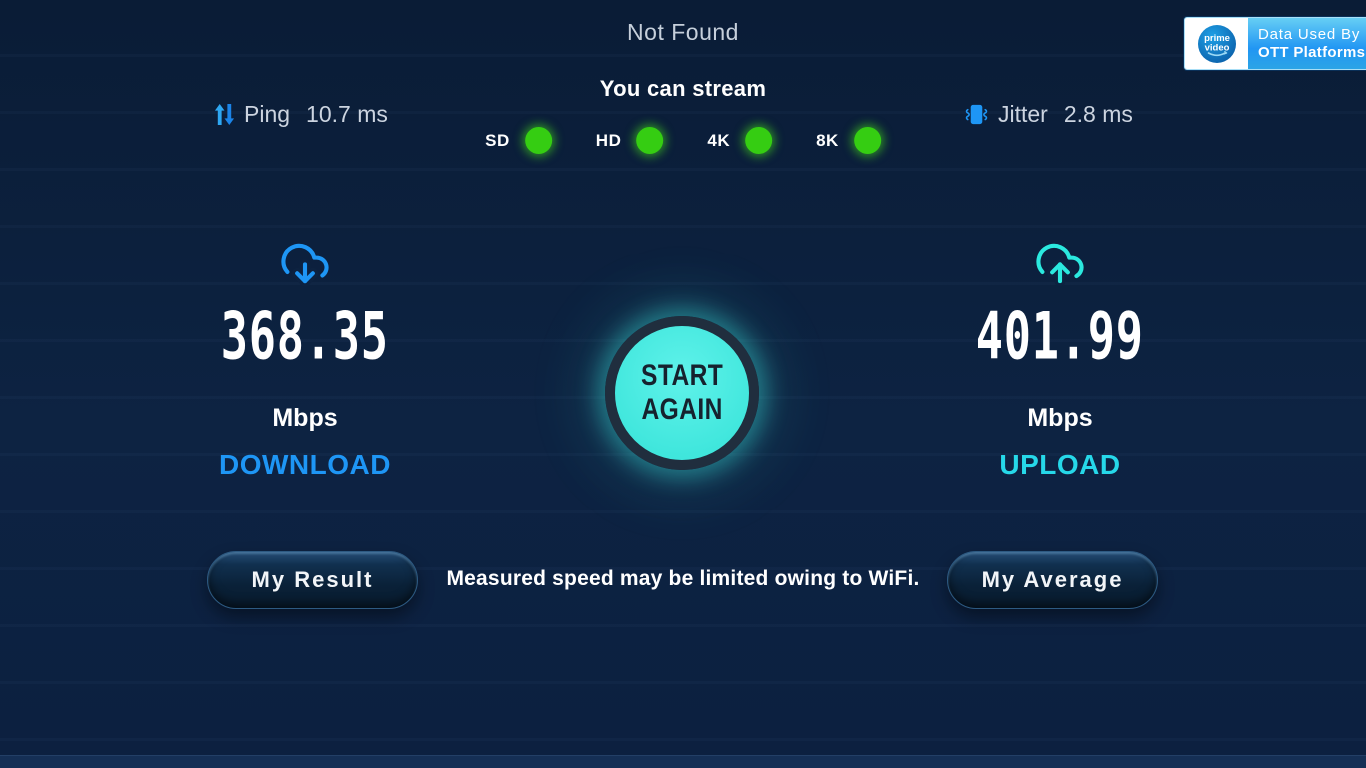 This screenshot has height=768, width=1366. Describe the element at coordinates (867, 140) in the screenshot. I see `stream-status-dot-8k` at that location.